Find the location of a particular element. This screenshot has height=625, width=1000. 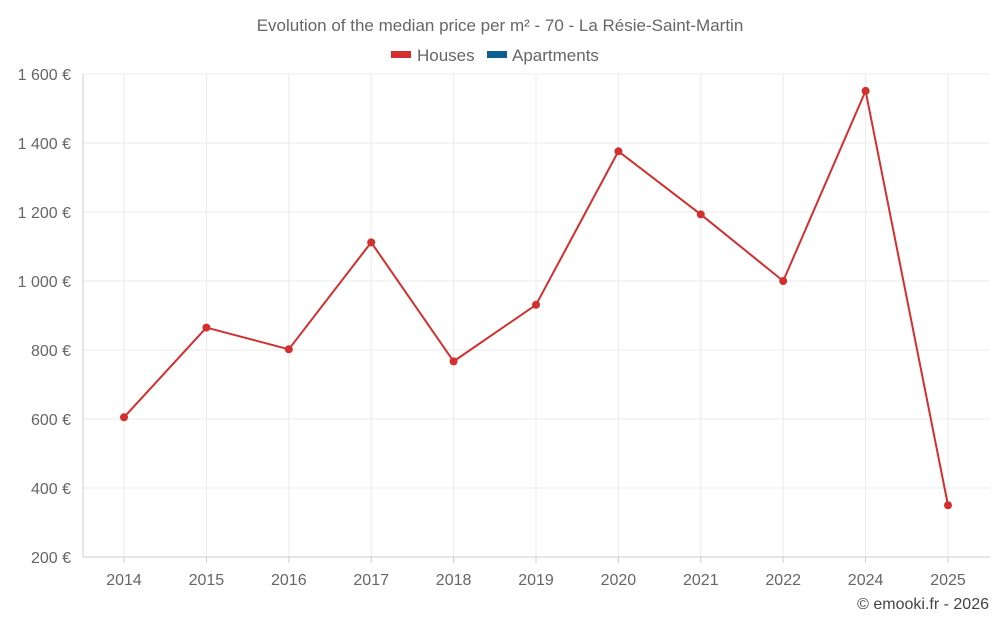

legend-item-houses: Houses is located at coordinates (433, 55).